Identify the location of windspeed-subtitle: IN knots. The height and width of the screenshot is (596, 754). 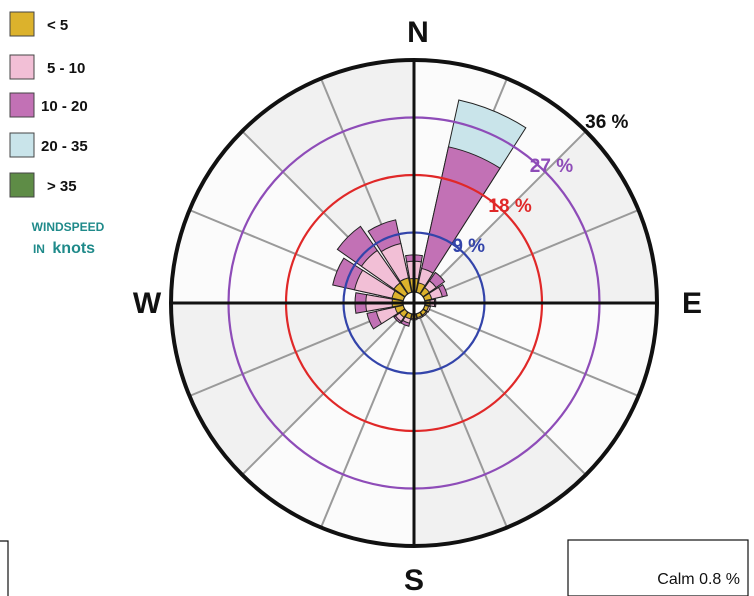
(64, 248).